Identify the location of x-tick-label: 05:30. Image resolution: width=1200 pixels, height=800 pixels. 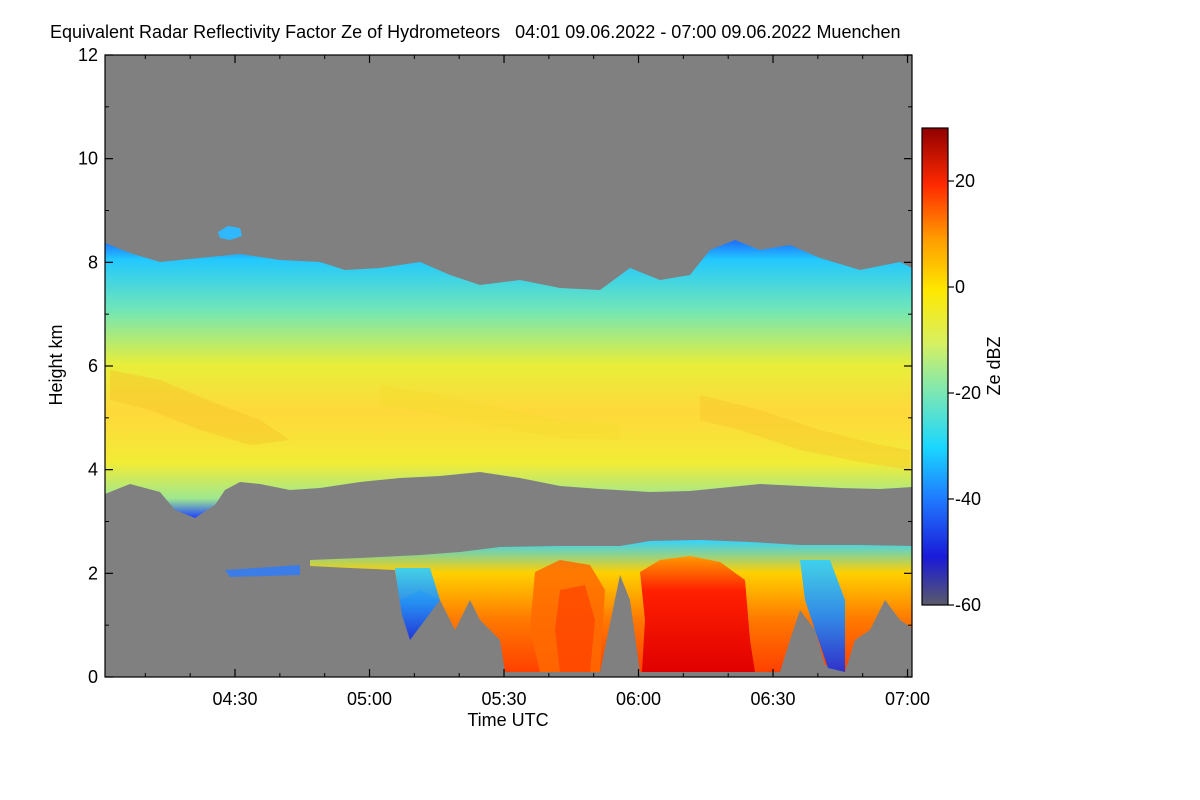
(503, 699).